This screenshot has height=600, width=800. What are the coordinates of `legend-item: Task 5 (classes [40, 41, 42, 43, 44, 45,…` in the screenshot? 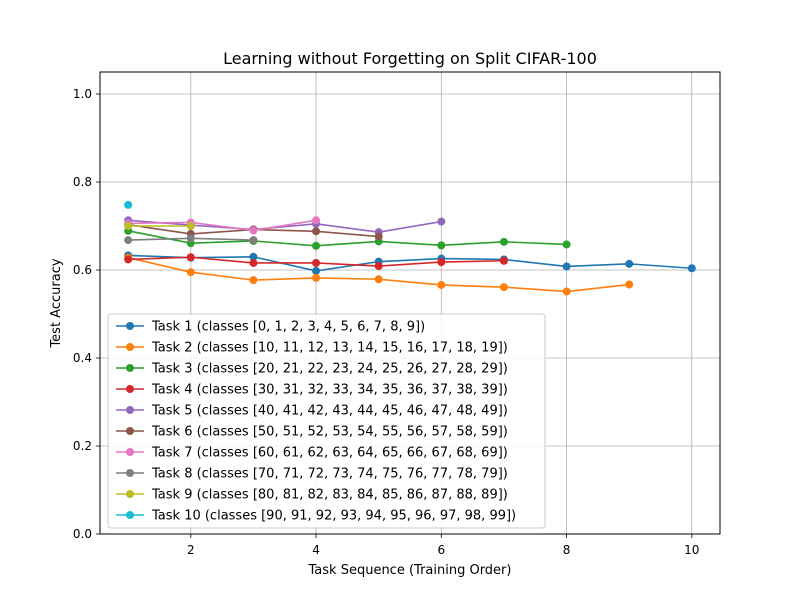 It's located at (312, 411).